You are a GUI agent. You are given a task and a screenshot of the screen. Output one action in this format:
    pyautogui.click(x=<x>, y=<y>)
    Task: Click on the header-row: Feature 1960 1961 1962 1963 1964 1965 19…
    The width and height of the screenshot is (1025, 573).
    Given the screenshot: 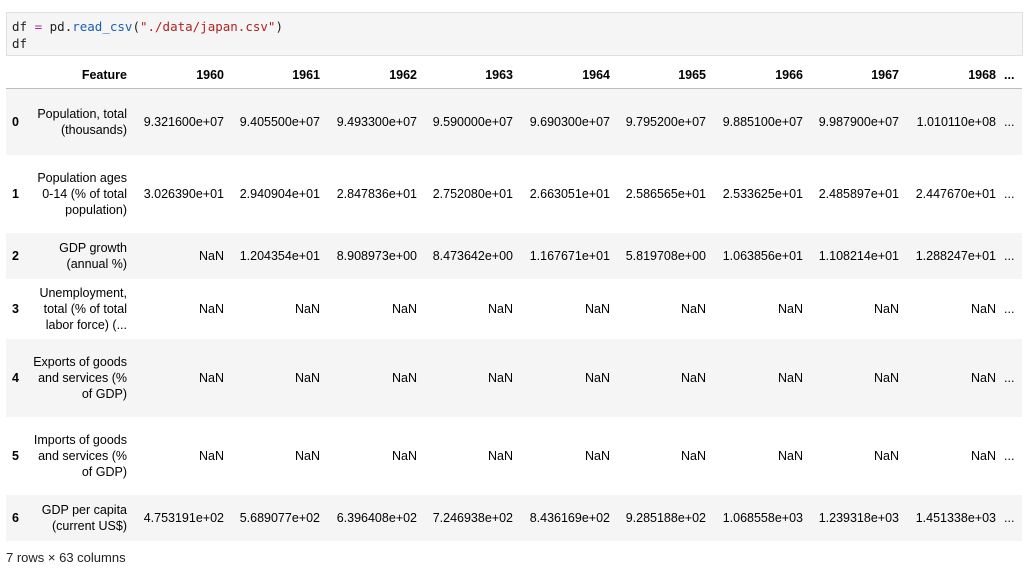 What is the action you would take?
    pyautogui.click(x=514, y=75)
    